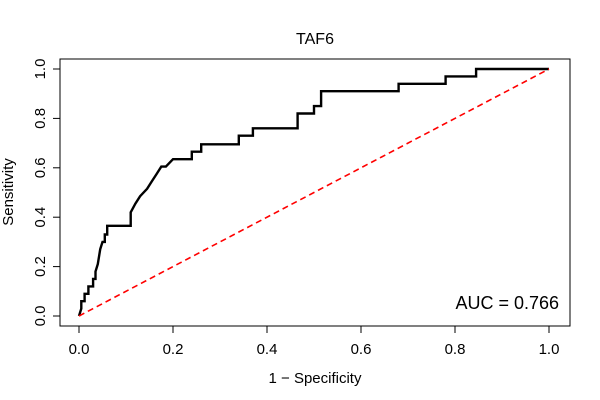 The image size is (600, 400). Describe the element at coordinates (361, 349) in the screenshot. I see `x-tick-label: 0.6` at that location.